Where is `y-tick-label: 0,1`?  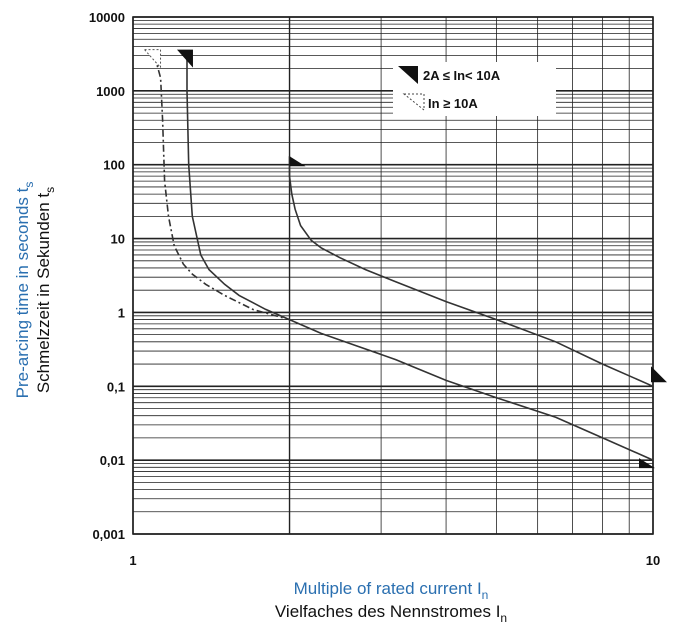 y-tick-label: 0,1 is located at coordinates (116, 386).